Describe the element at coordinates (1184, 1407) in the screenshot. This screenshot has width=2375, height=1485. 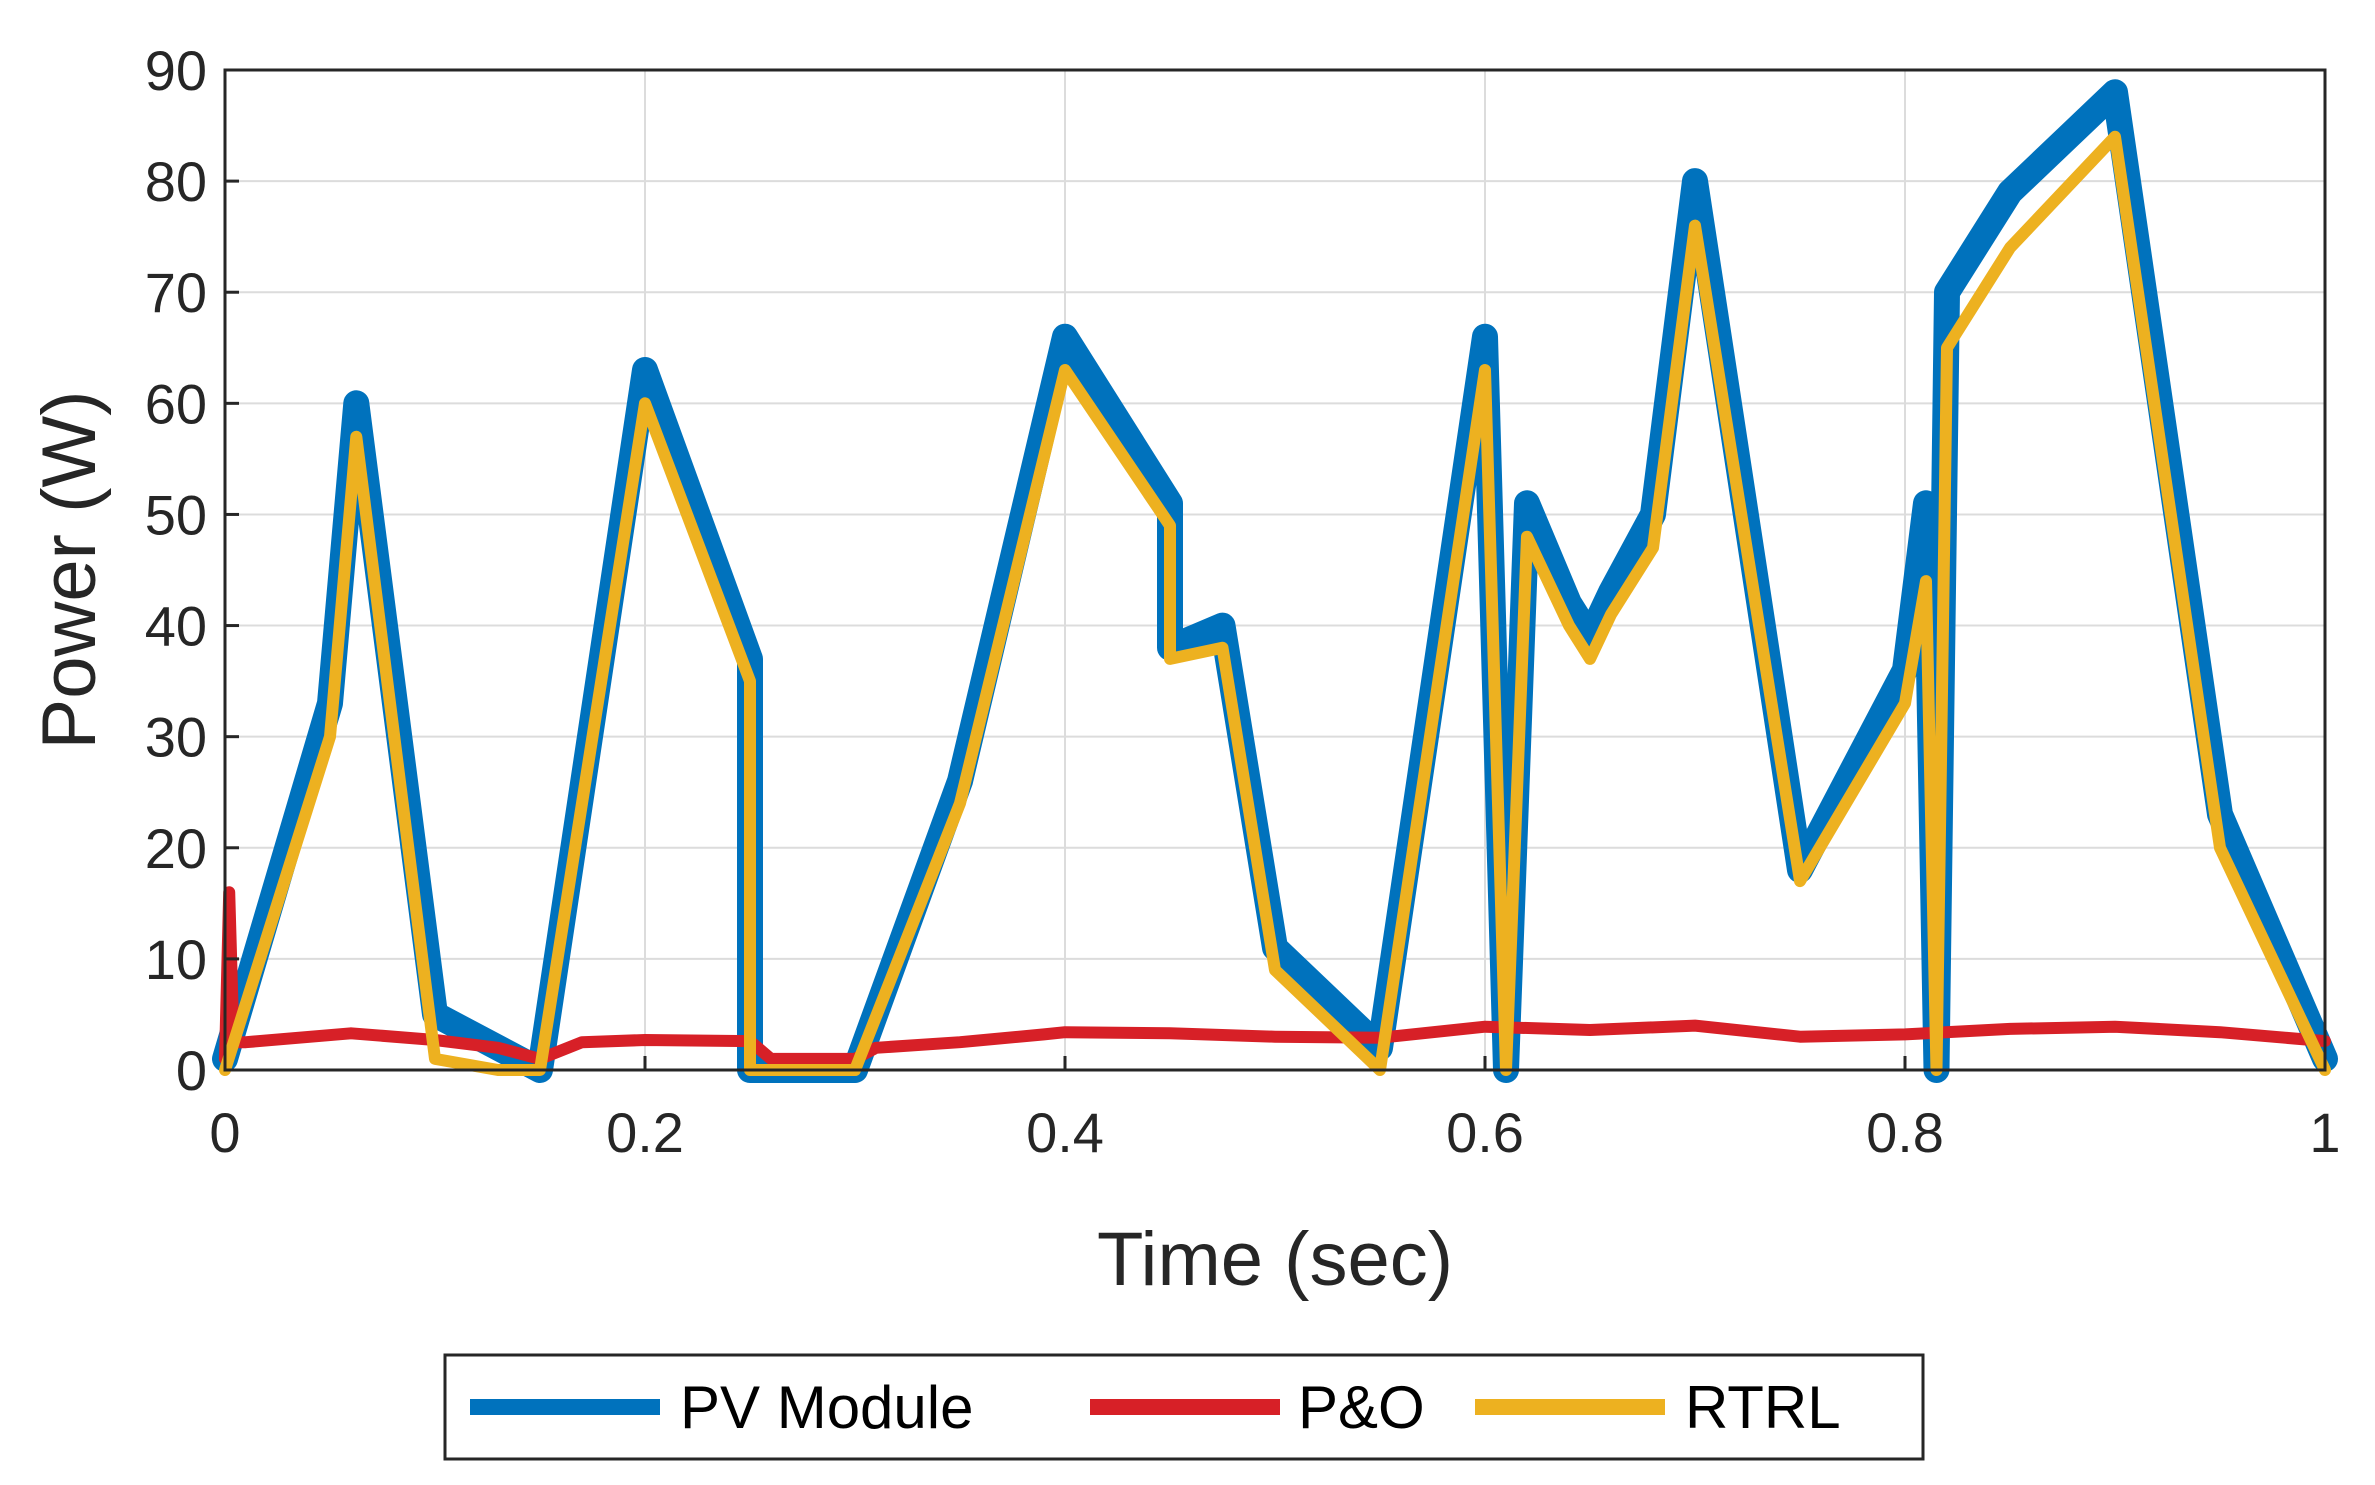
I see `legend: PV Module P&O RTRL` at that location.